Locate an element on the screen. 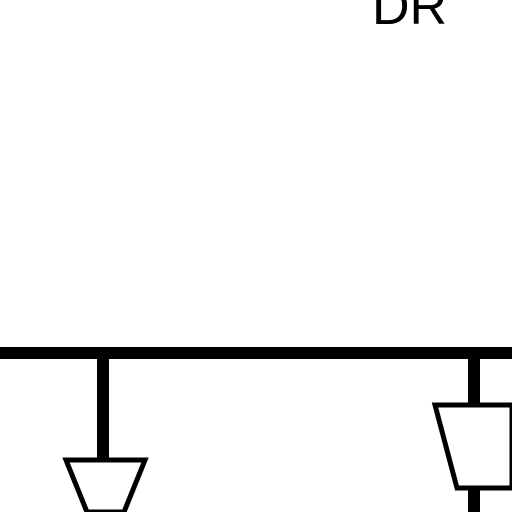 This screenshot has width=512, height=512. top-label: DR is located at coordinates (409, 18).